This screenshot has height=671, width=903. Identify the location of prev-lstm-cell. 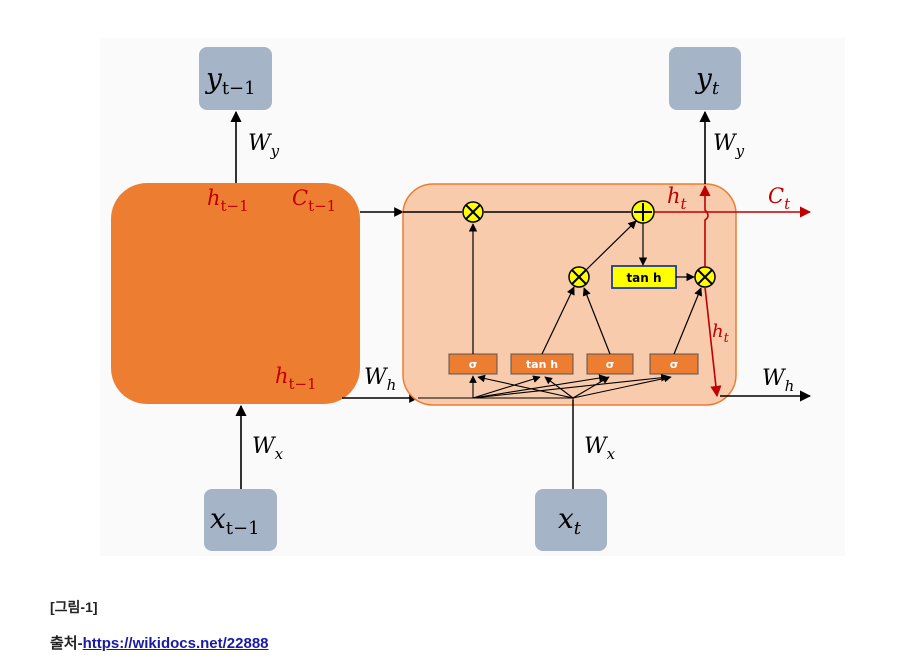
(235, 293).